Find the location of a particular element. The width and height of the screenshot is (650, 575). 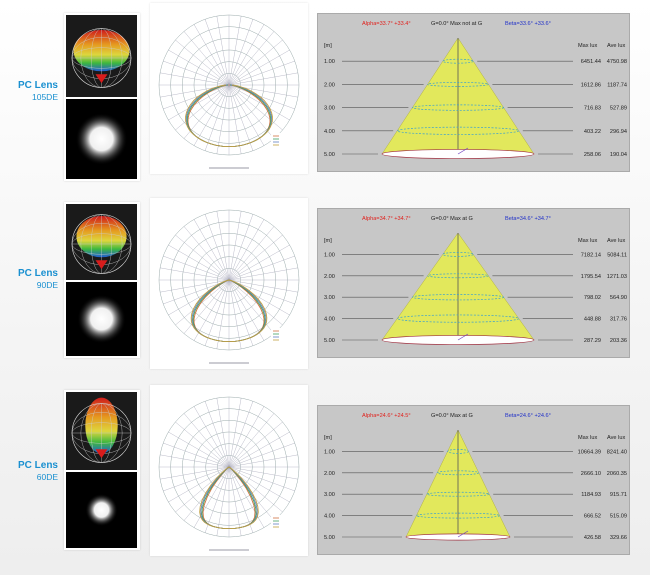

ave-lux-value: 5084.11 is located at coordinates (617, 255).